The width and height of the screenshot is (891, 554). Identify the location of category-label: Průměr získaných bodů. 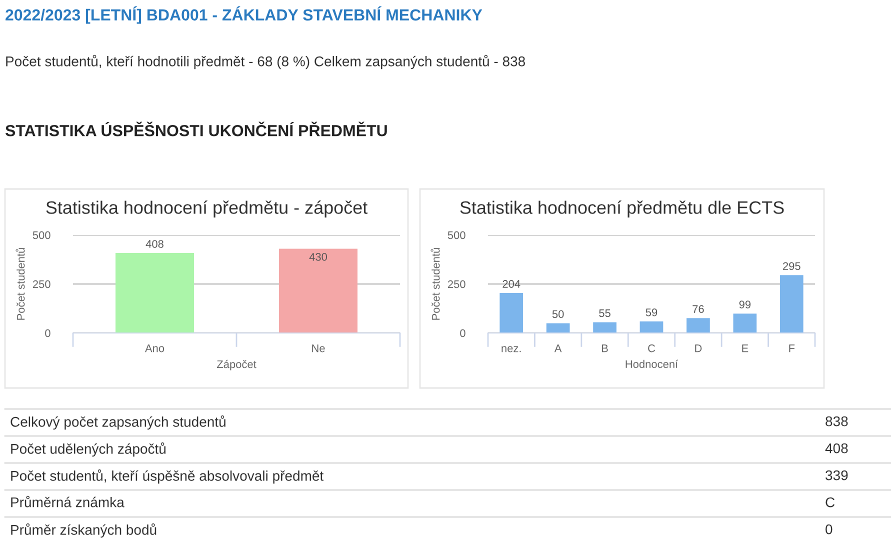
(83, 530).